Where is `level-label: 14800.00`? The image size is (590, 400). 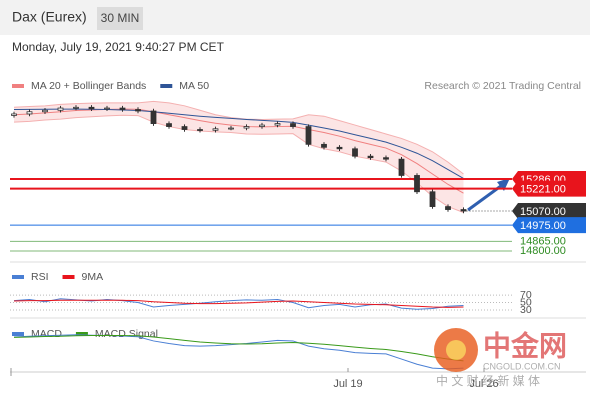 level-label: 14800.00 is located at coordinates (543, 251).